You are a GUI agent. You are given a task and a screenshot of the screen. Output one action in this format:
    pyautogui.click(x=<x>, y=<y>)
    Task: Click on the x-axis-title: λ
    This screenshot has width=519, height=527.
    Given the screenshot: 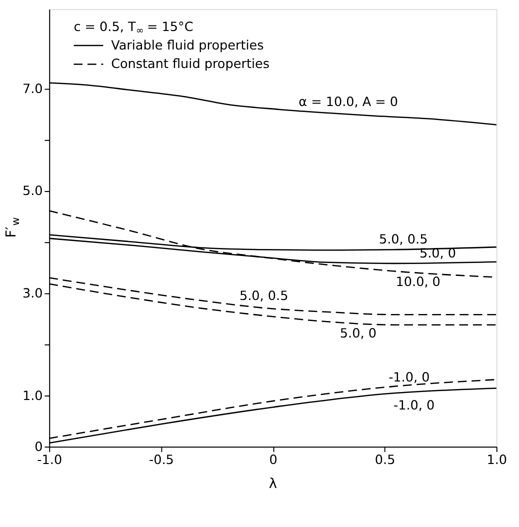 What is the action you would take?
    pyautogui.click(x=272, y=484)
    